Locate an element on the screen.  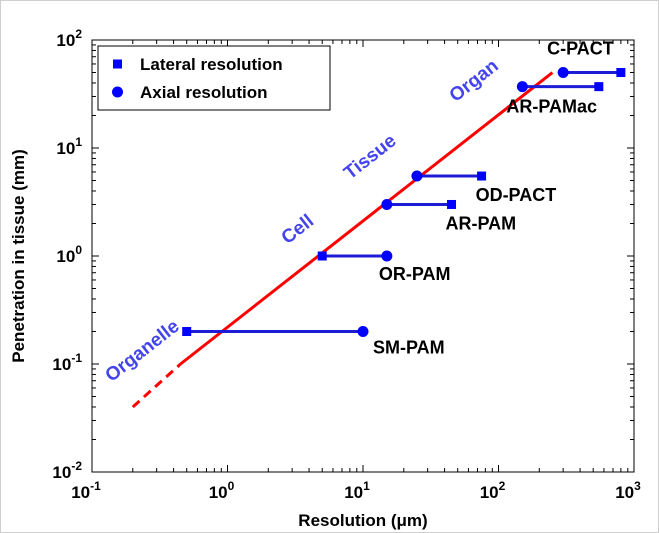
legend-circle-marker is located at coordinates (117, 92).